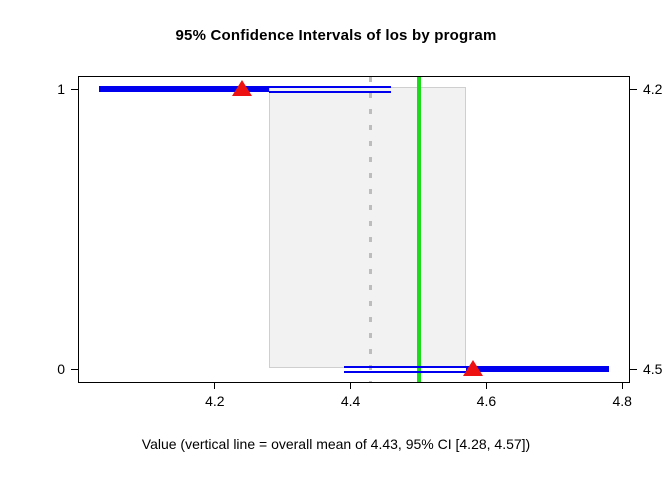  Describe the element at coordinates (486, 401) in the screenshot. I see `x-tick-label: 4.6` at that location.